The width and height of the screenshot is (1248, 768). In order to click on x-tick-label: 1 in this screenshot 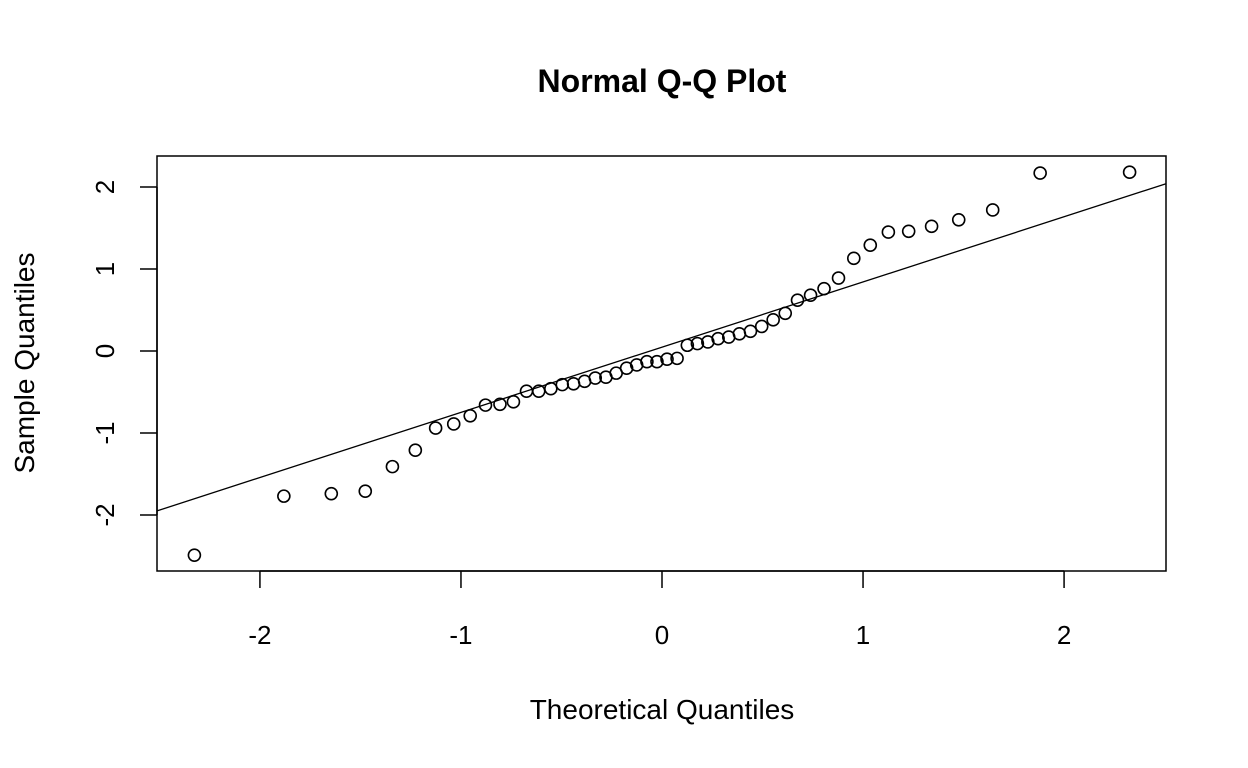, I will do `click(863, 635)`.